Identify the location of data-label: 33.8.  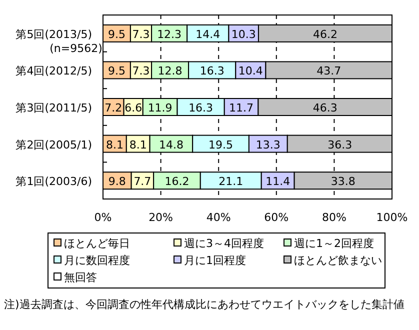
(343, 181).